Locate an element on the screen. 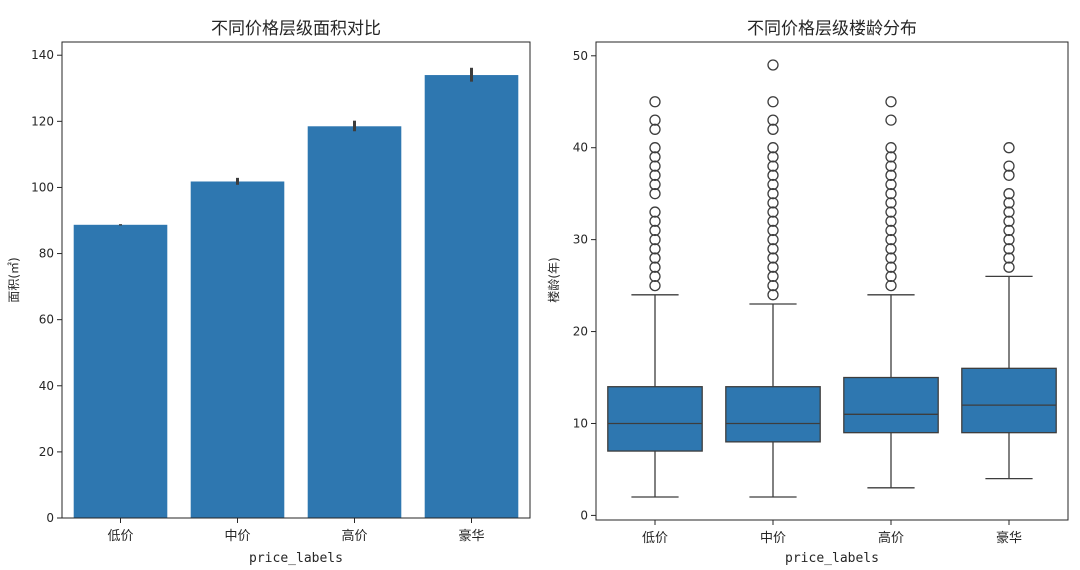 This screenshot has height=570, width=1080. box-chart-ylabel: 楼龄(年) is located at coordinates (553, 279).